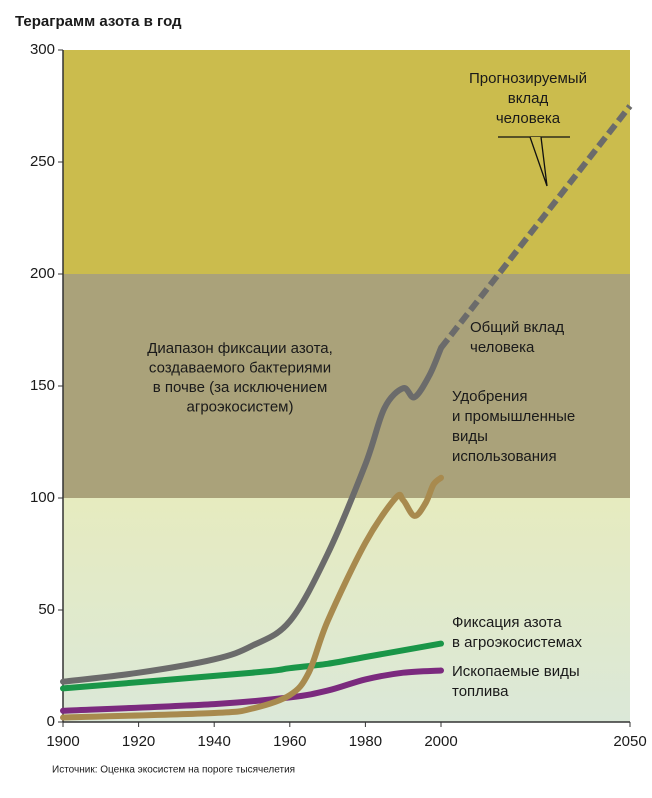  What do you see at coordinates (490, 396) in the screenshot?
I see `series-label: Удобрения` at bounding box center [490, 396].